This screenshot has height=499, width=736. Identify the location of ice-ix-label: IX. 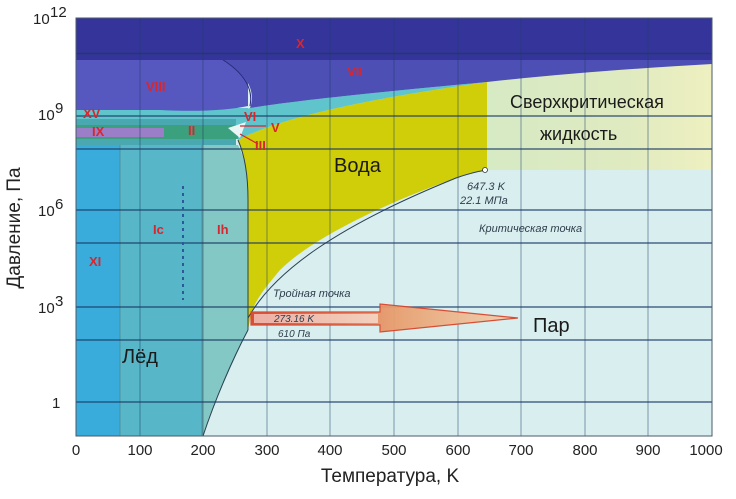
(98, 131).